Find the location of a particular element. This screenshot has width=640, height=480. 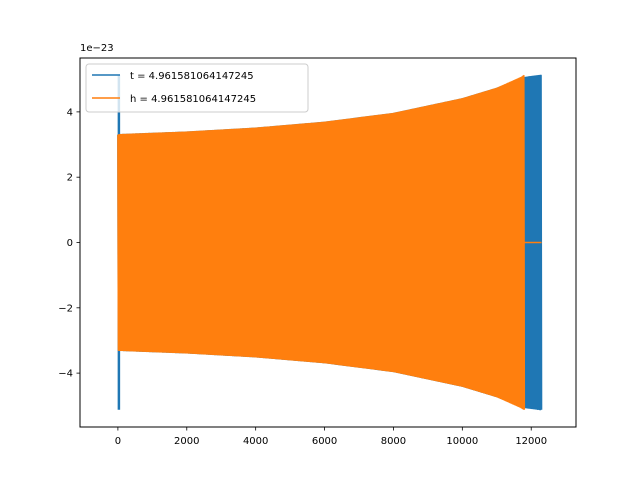

y-offset-label: 1e−23 is located at coordinates (97, 48).